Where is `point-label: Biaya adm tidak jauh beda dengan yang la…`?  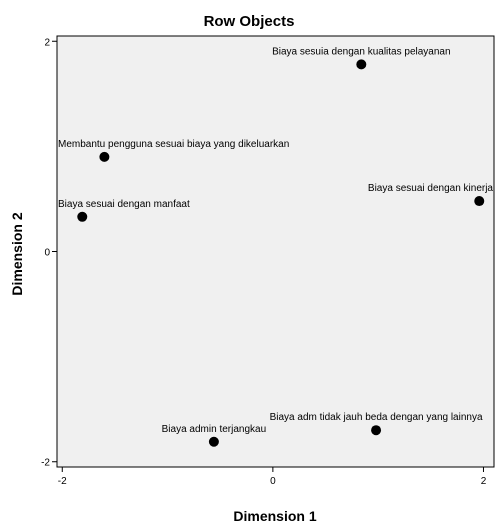
point-label: Biaya adm tidak jauh beda dengan yang la… is located at coordinates (376, 417).